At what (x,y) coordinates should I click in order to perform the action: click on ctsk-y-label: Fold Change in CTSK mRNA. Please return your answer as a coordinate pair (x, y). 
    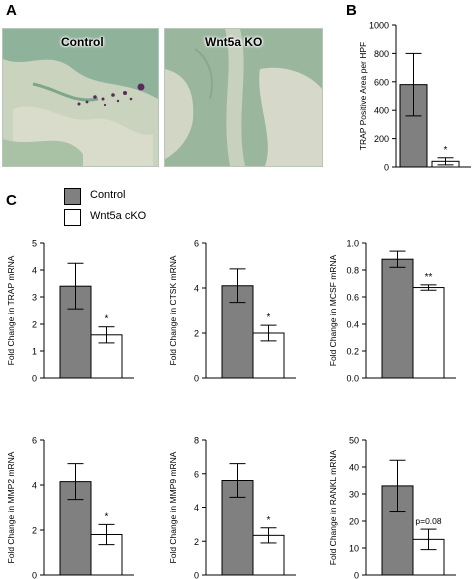
    Looking at the image, I should click on (173, 310).